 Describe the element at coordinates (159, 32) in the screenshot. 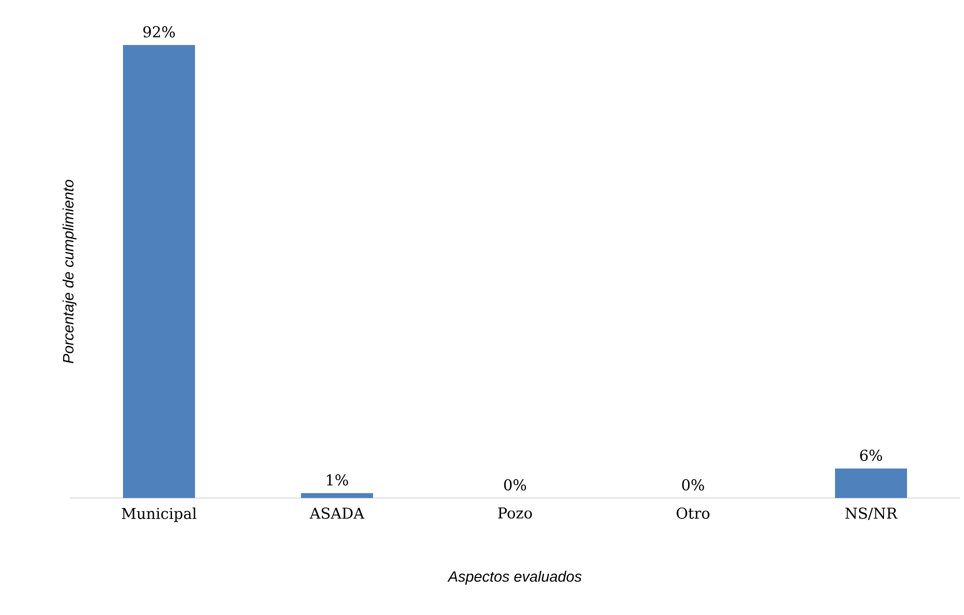

I see `data-label: 92%` at that location.